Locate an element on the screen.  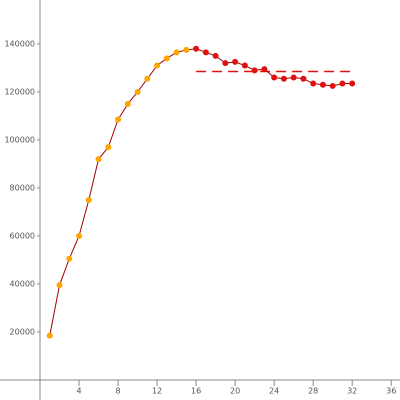
x-tick-label: 12 is located at coordinates (157, 391).